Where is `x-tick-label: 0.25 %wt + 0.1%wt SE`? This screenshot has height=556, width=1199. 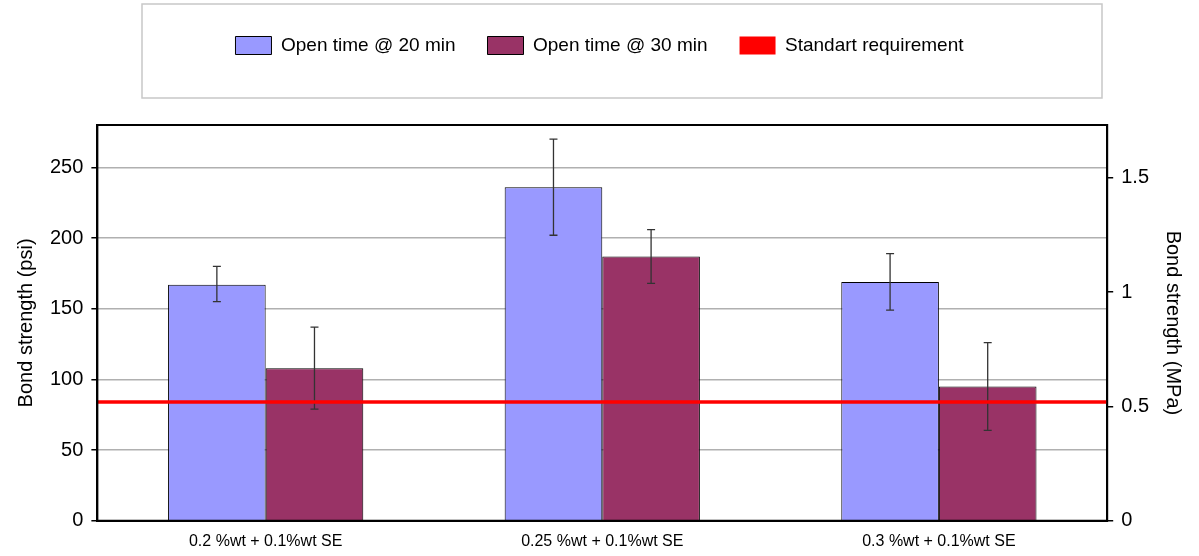
x-tick-label: 0.25 %wt + 0.1%wt SE is located at coordinates (602, 540).